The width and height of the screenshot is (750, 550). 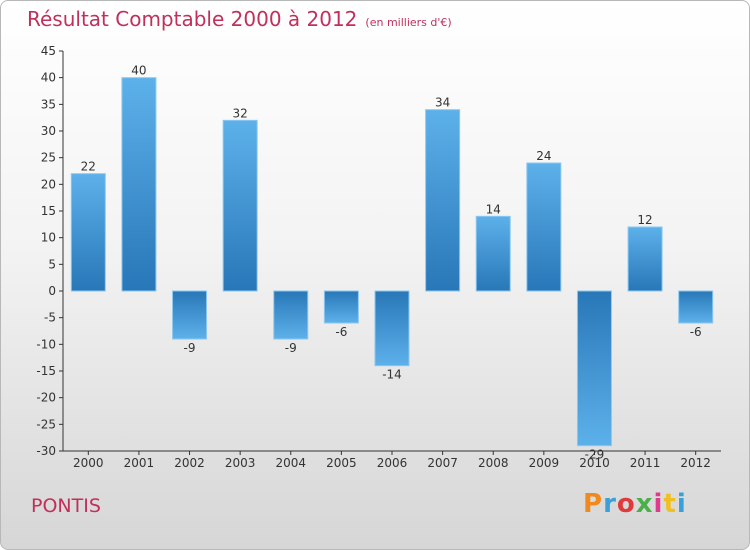 What do you see at coordinates (88, 463) in the screenshot?
I see `x-tick-label: 2000` at bounding box center [88, 463].